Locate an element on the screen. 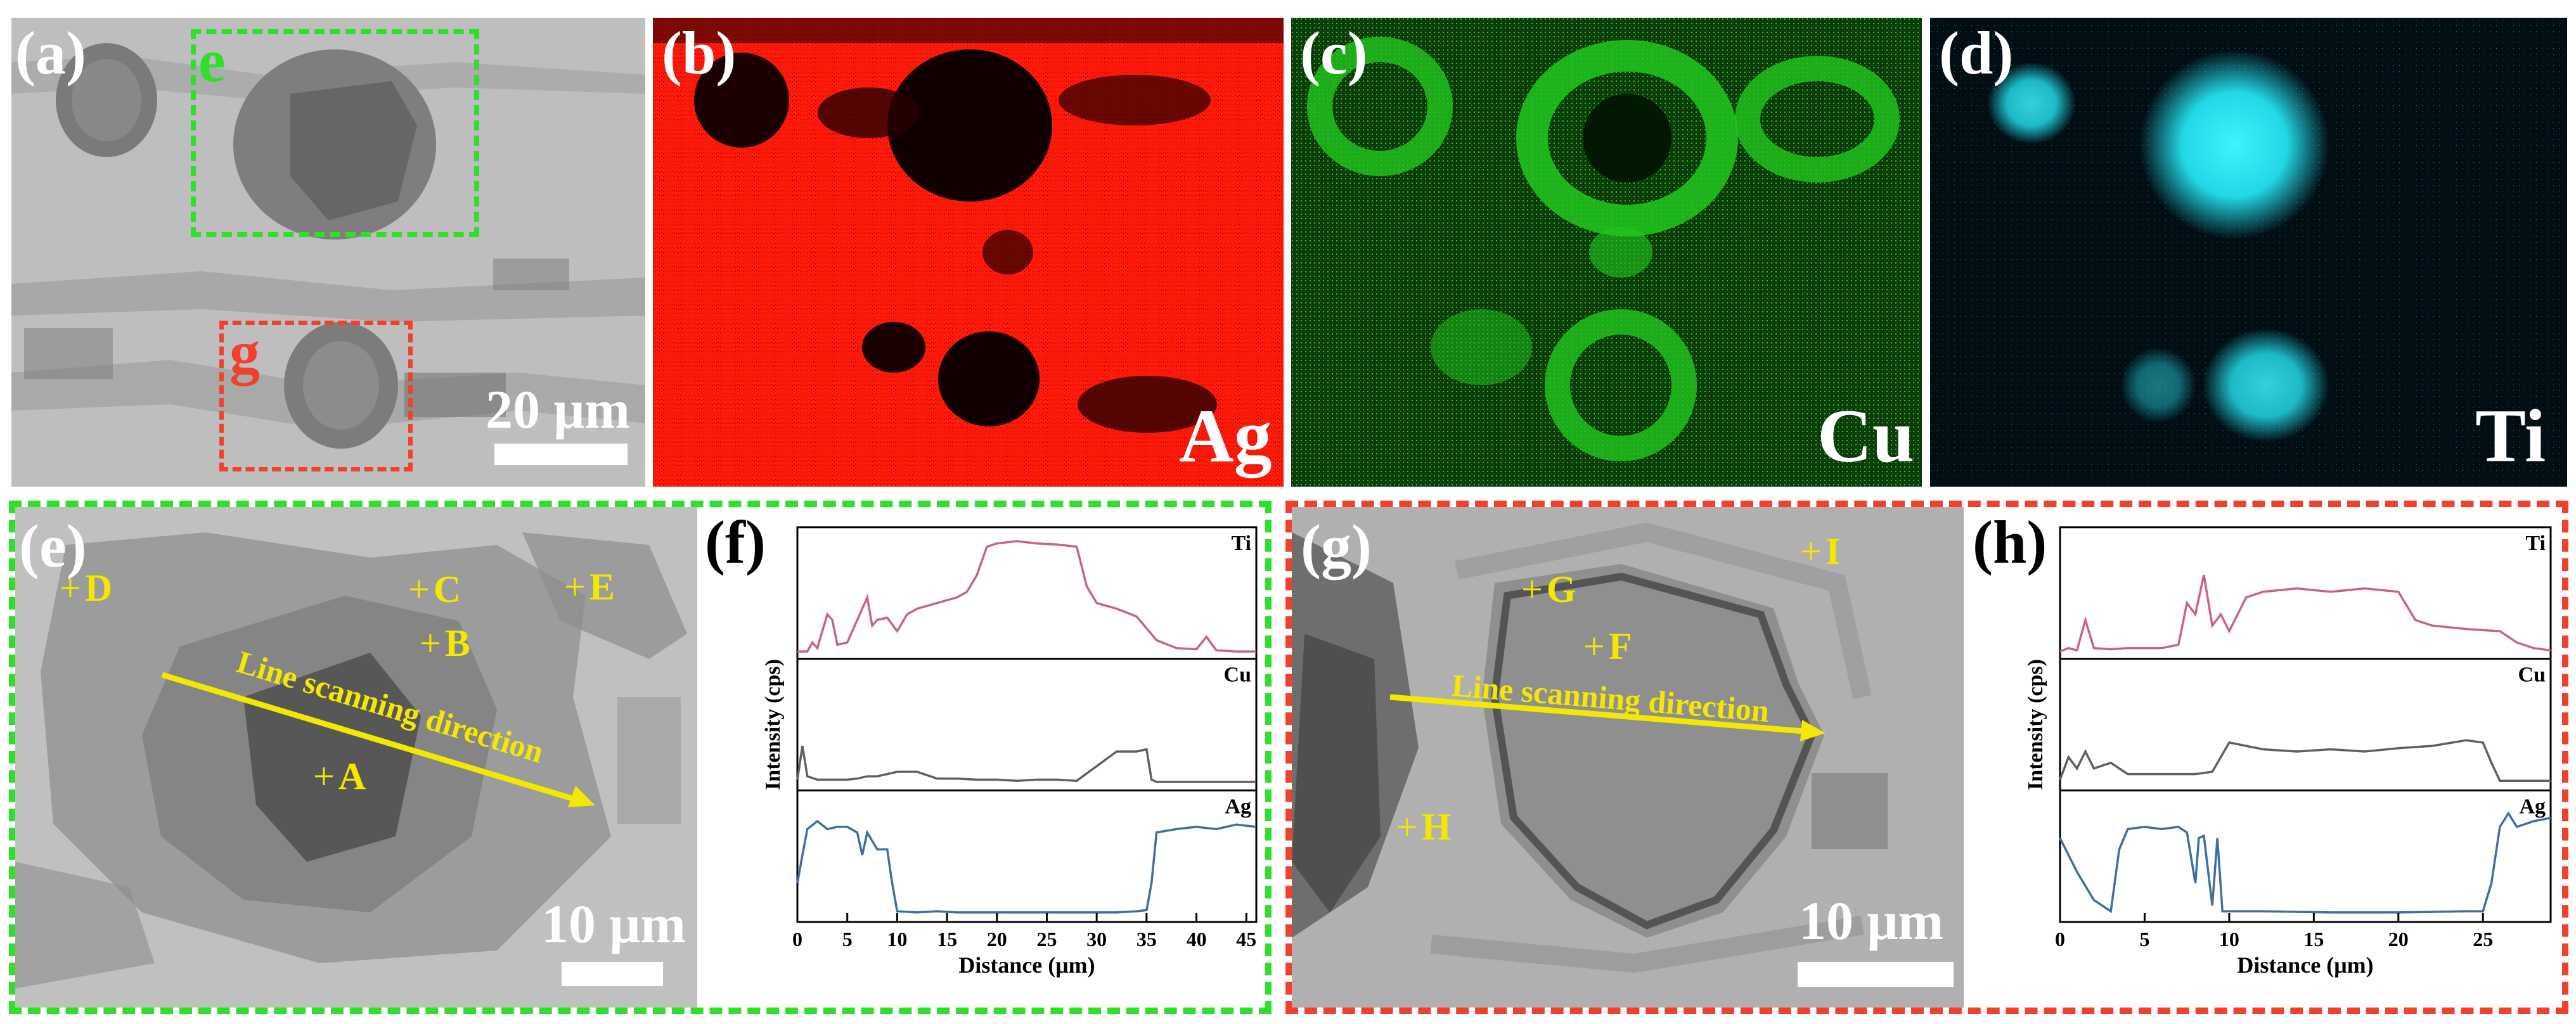  point-d: + D is located at coordinates (86, 588).